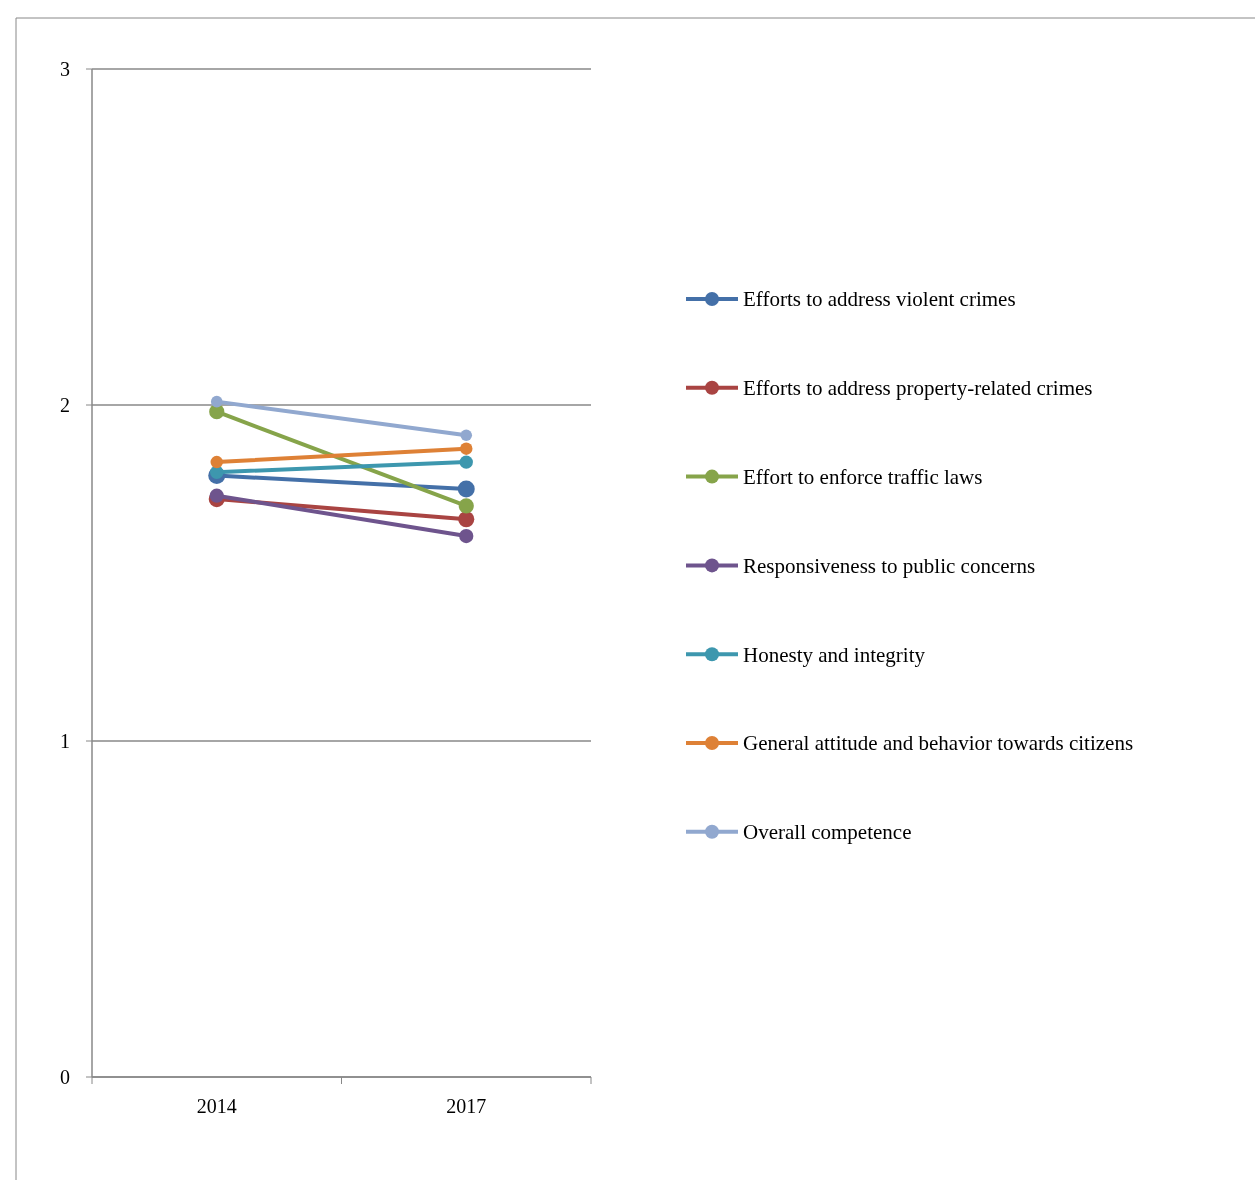 The image size is (1255, 1180). What do you see at coordinates (834, 654) in the screenshot?
I see `legend-label: Honesty and integrity` at bounding box center [834, 654].